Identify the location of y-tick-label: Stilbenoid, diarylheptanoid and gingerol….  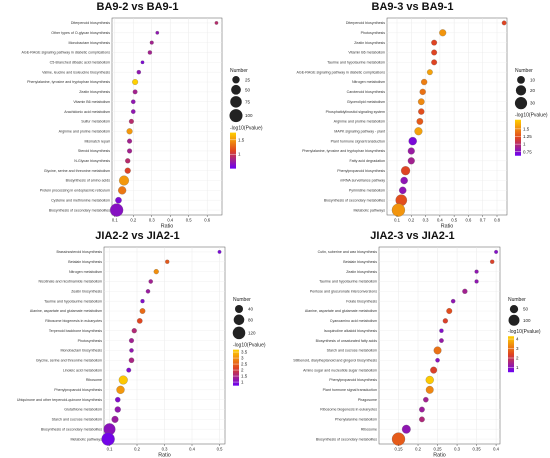
(335, 360).